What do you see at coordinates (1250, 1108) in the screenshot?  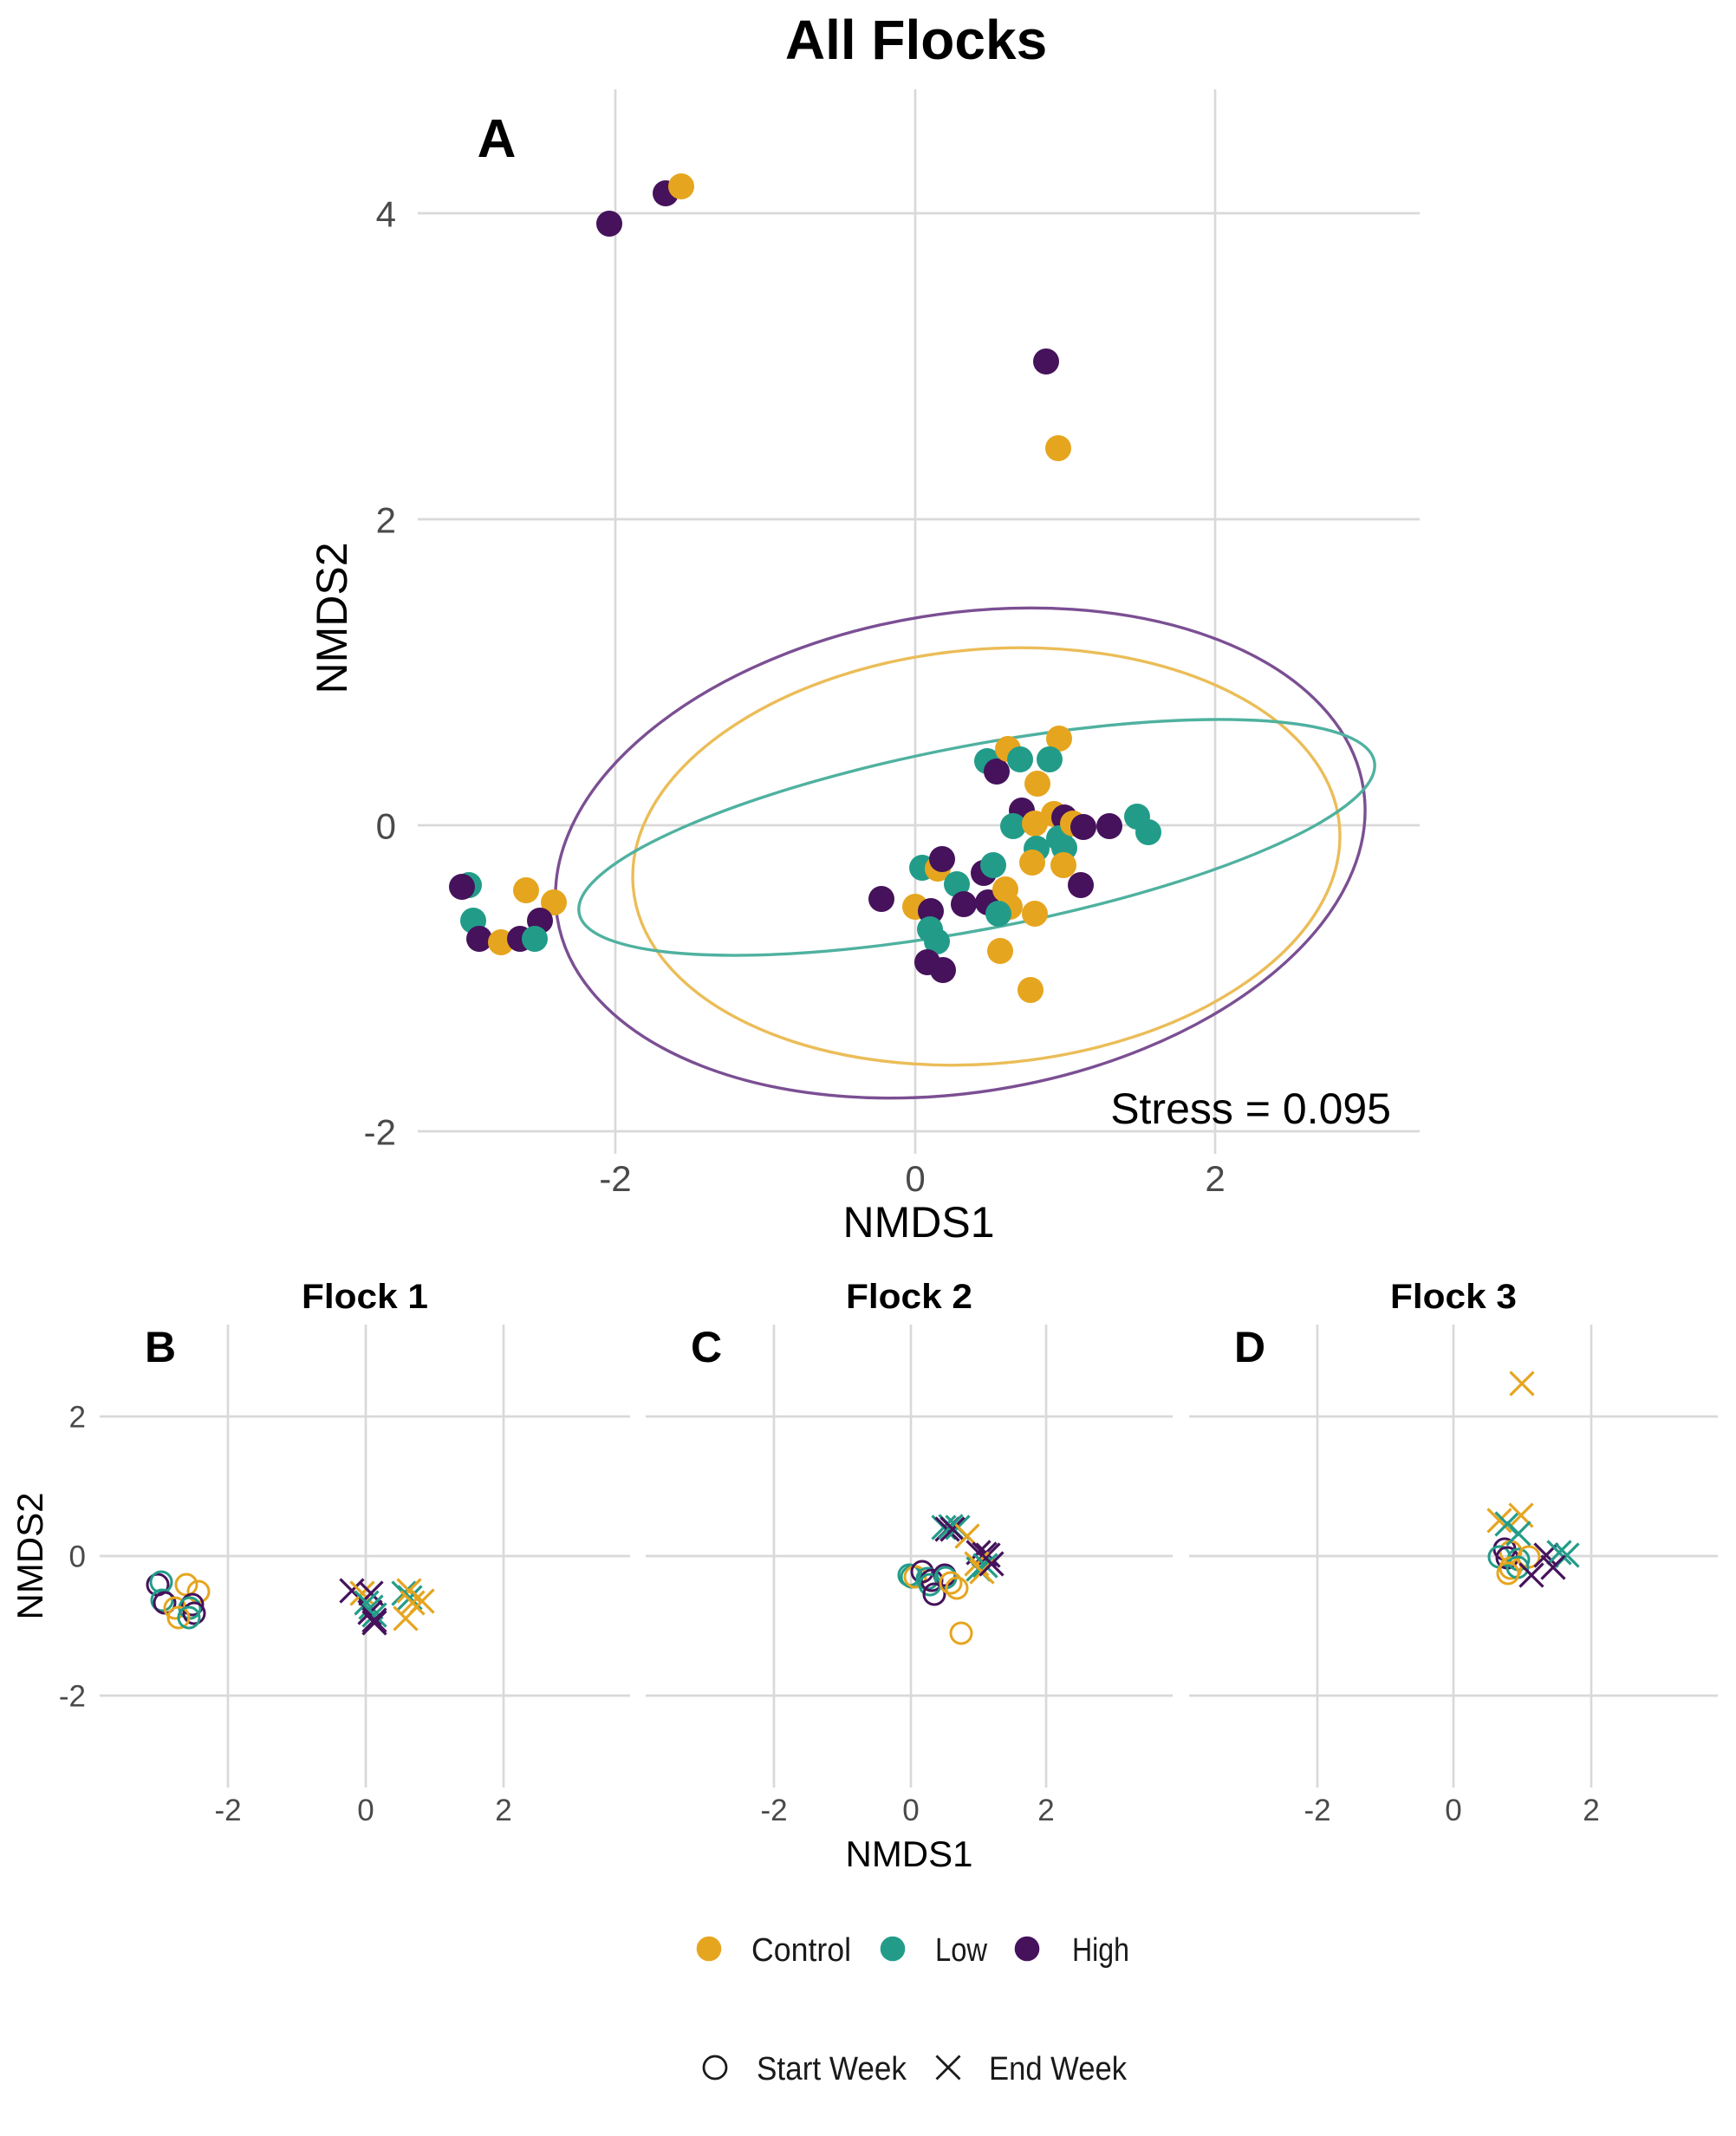 I see `svg-text: Stress = 0.095` at bounding box center [1250, 1108].